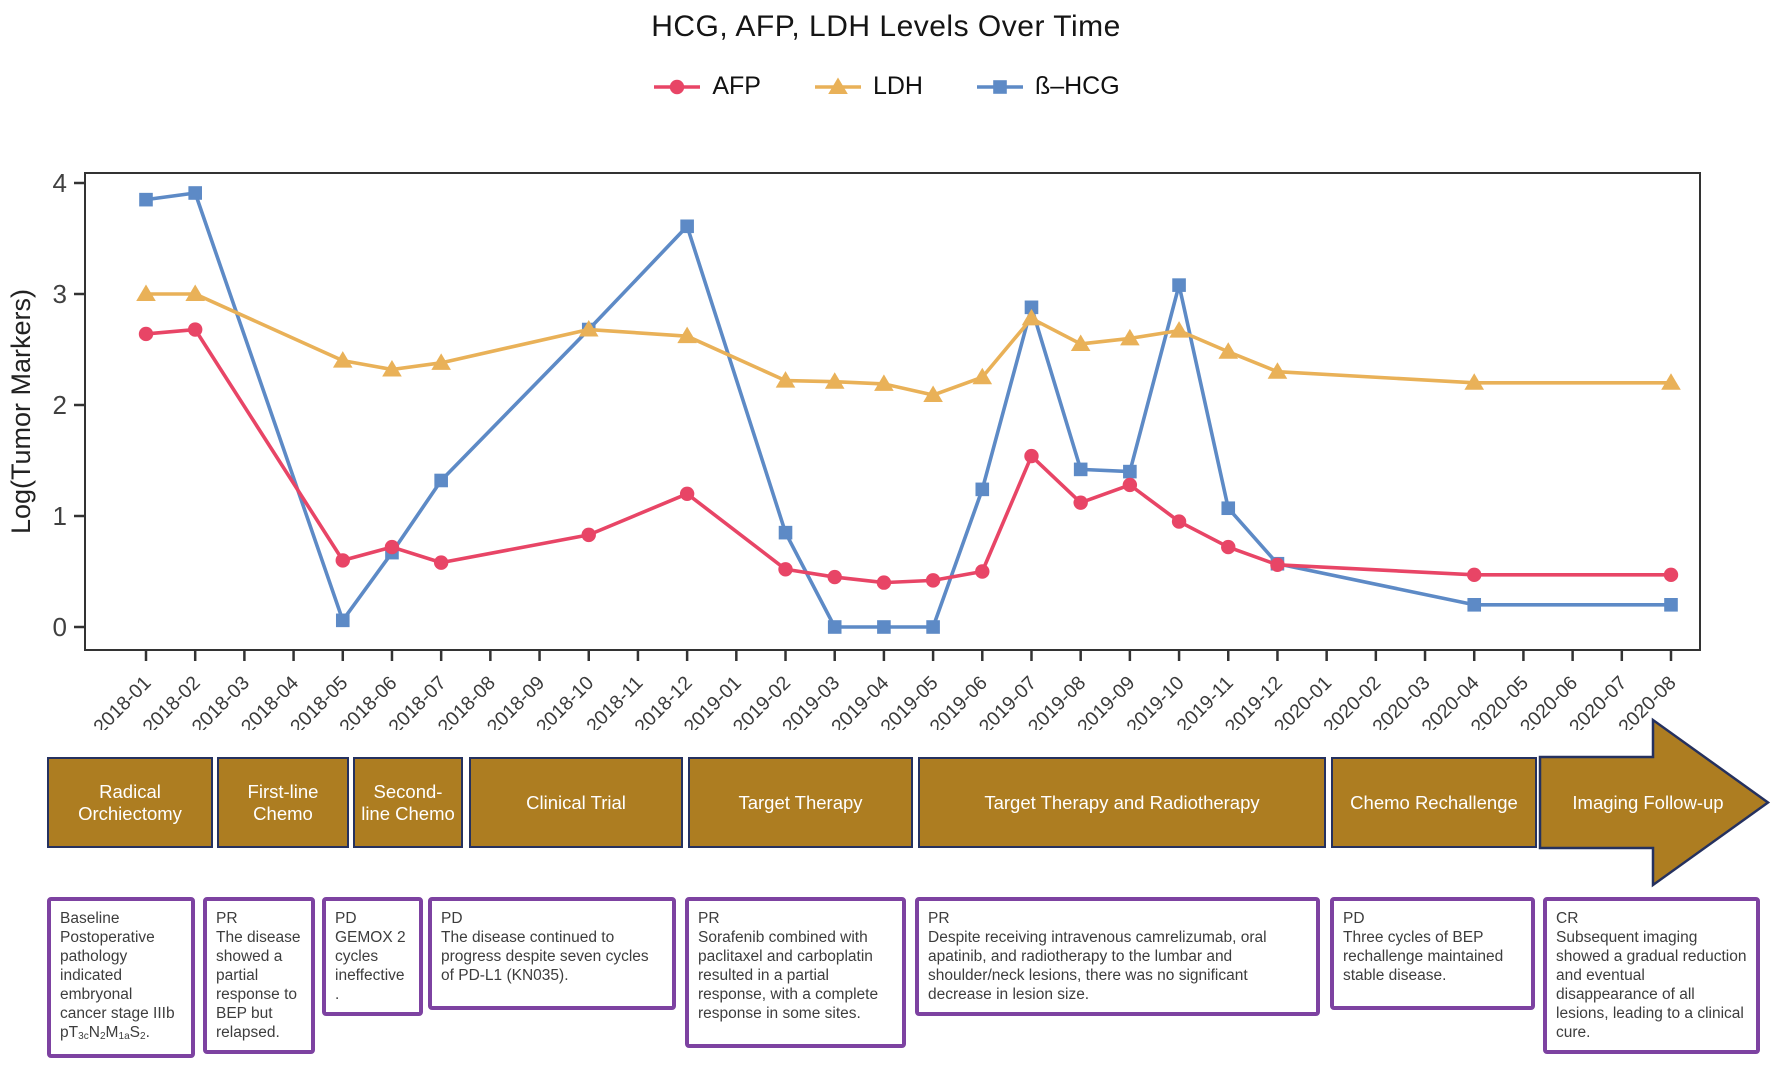  I want to click on timeline-segment-chemo-rechallenge: Chemo Rechallenge, so click(1434, 802).